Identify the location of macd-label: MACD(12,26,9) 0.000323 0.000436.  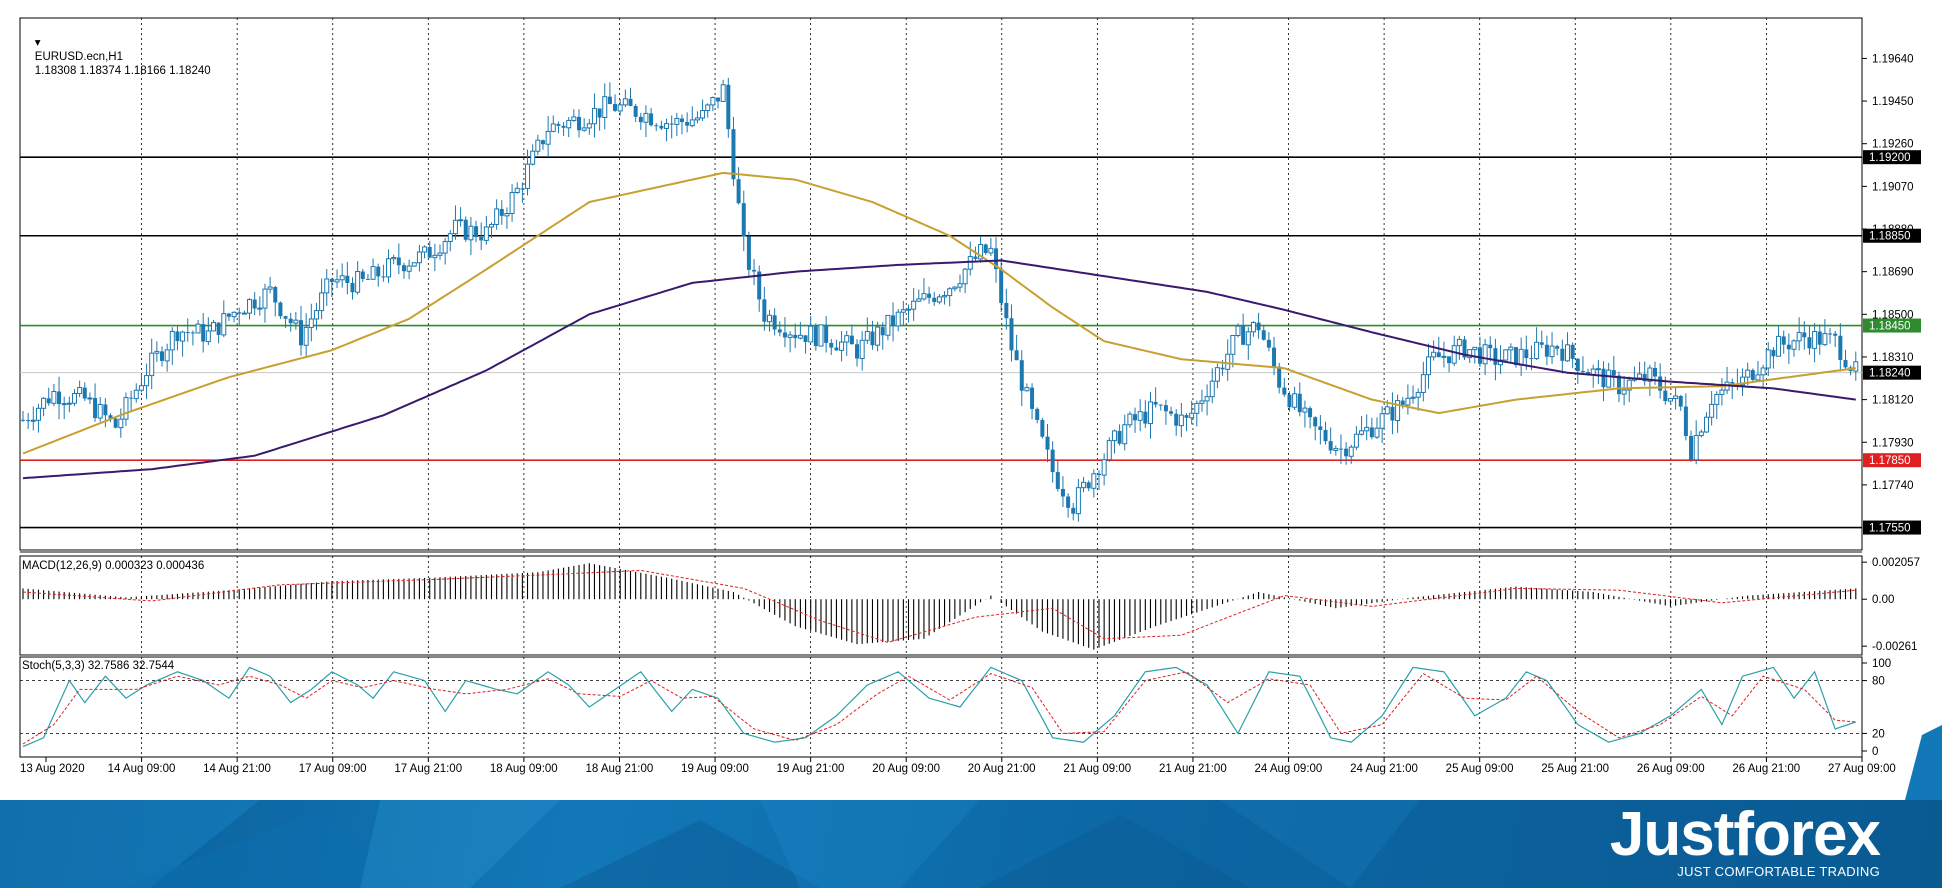
(113, 566).